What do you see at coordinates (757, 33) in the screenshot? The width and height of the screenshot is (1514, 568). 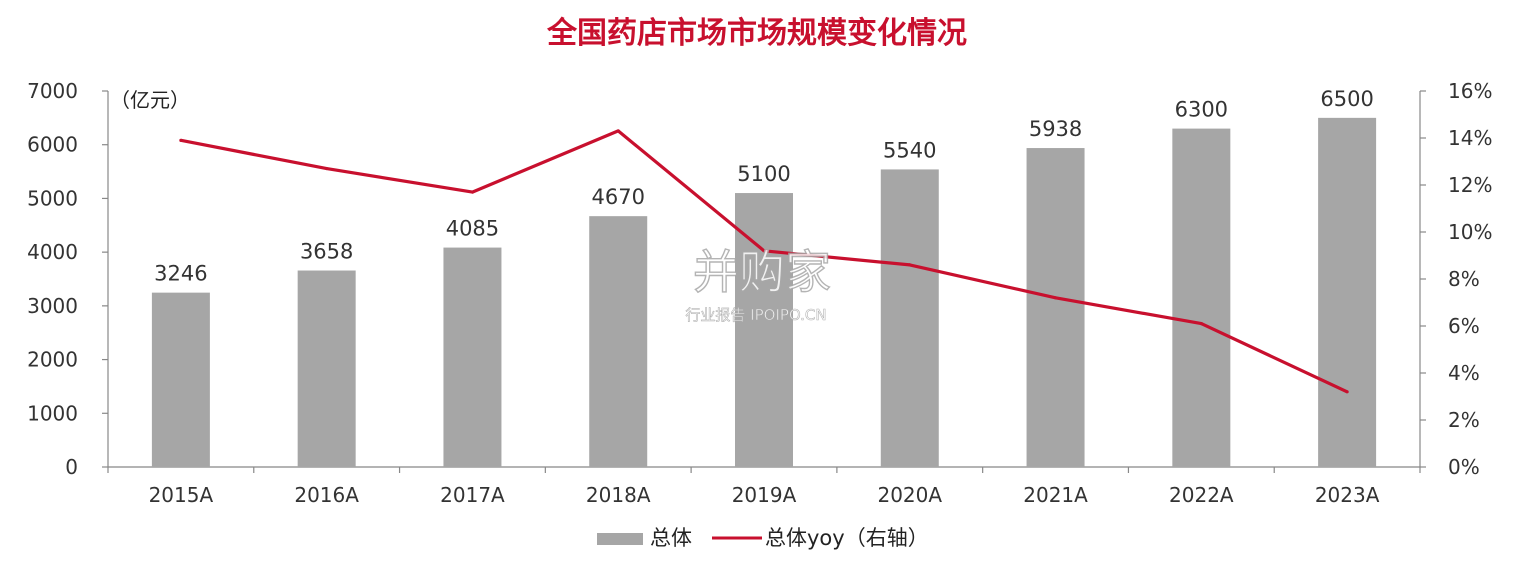 I see `chart-title: 全国药店市场市场规模变化情况` at bounding box center [757, 33].